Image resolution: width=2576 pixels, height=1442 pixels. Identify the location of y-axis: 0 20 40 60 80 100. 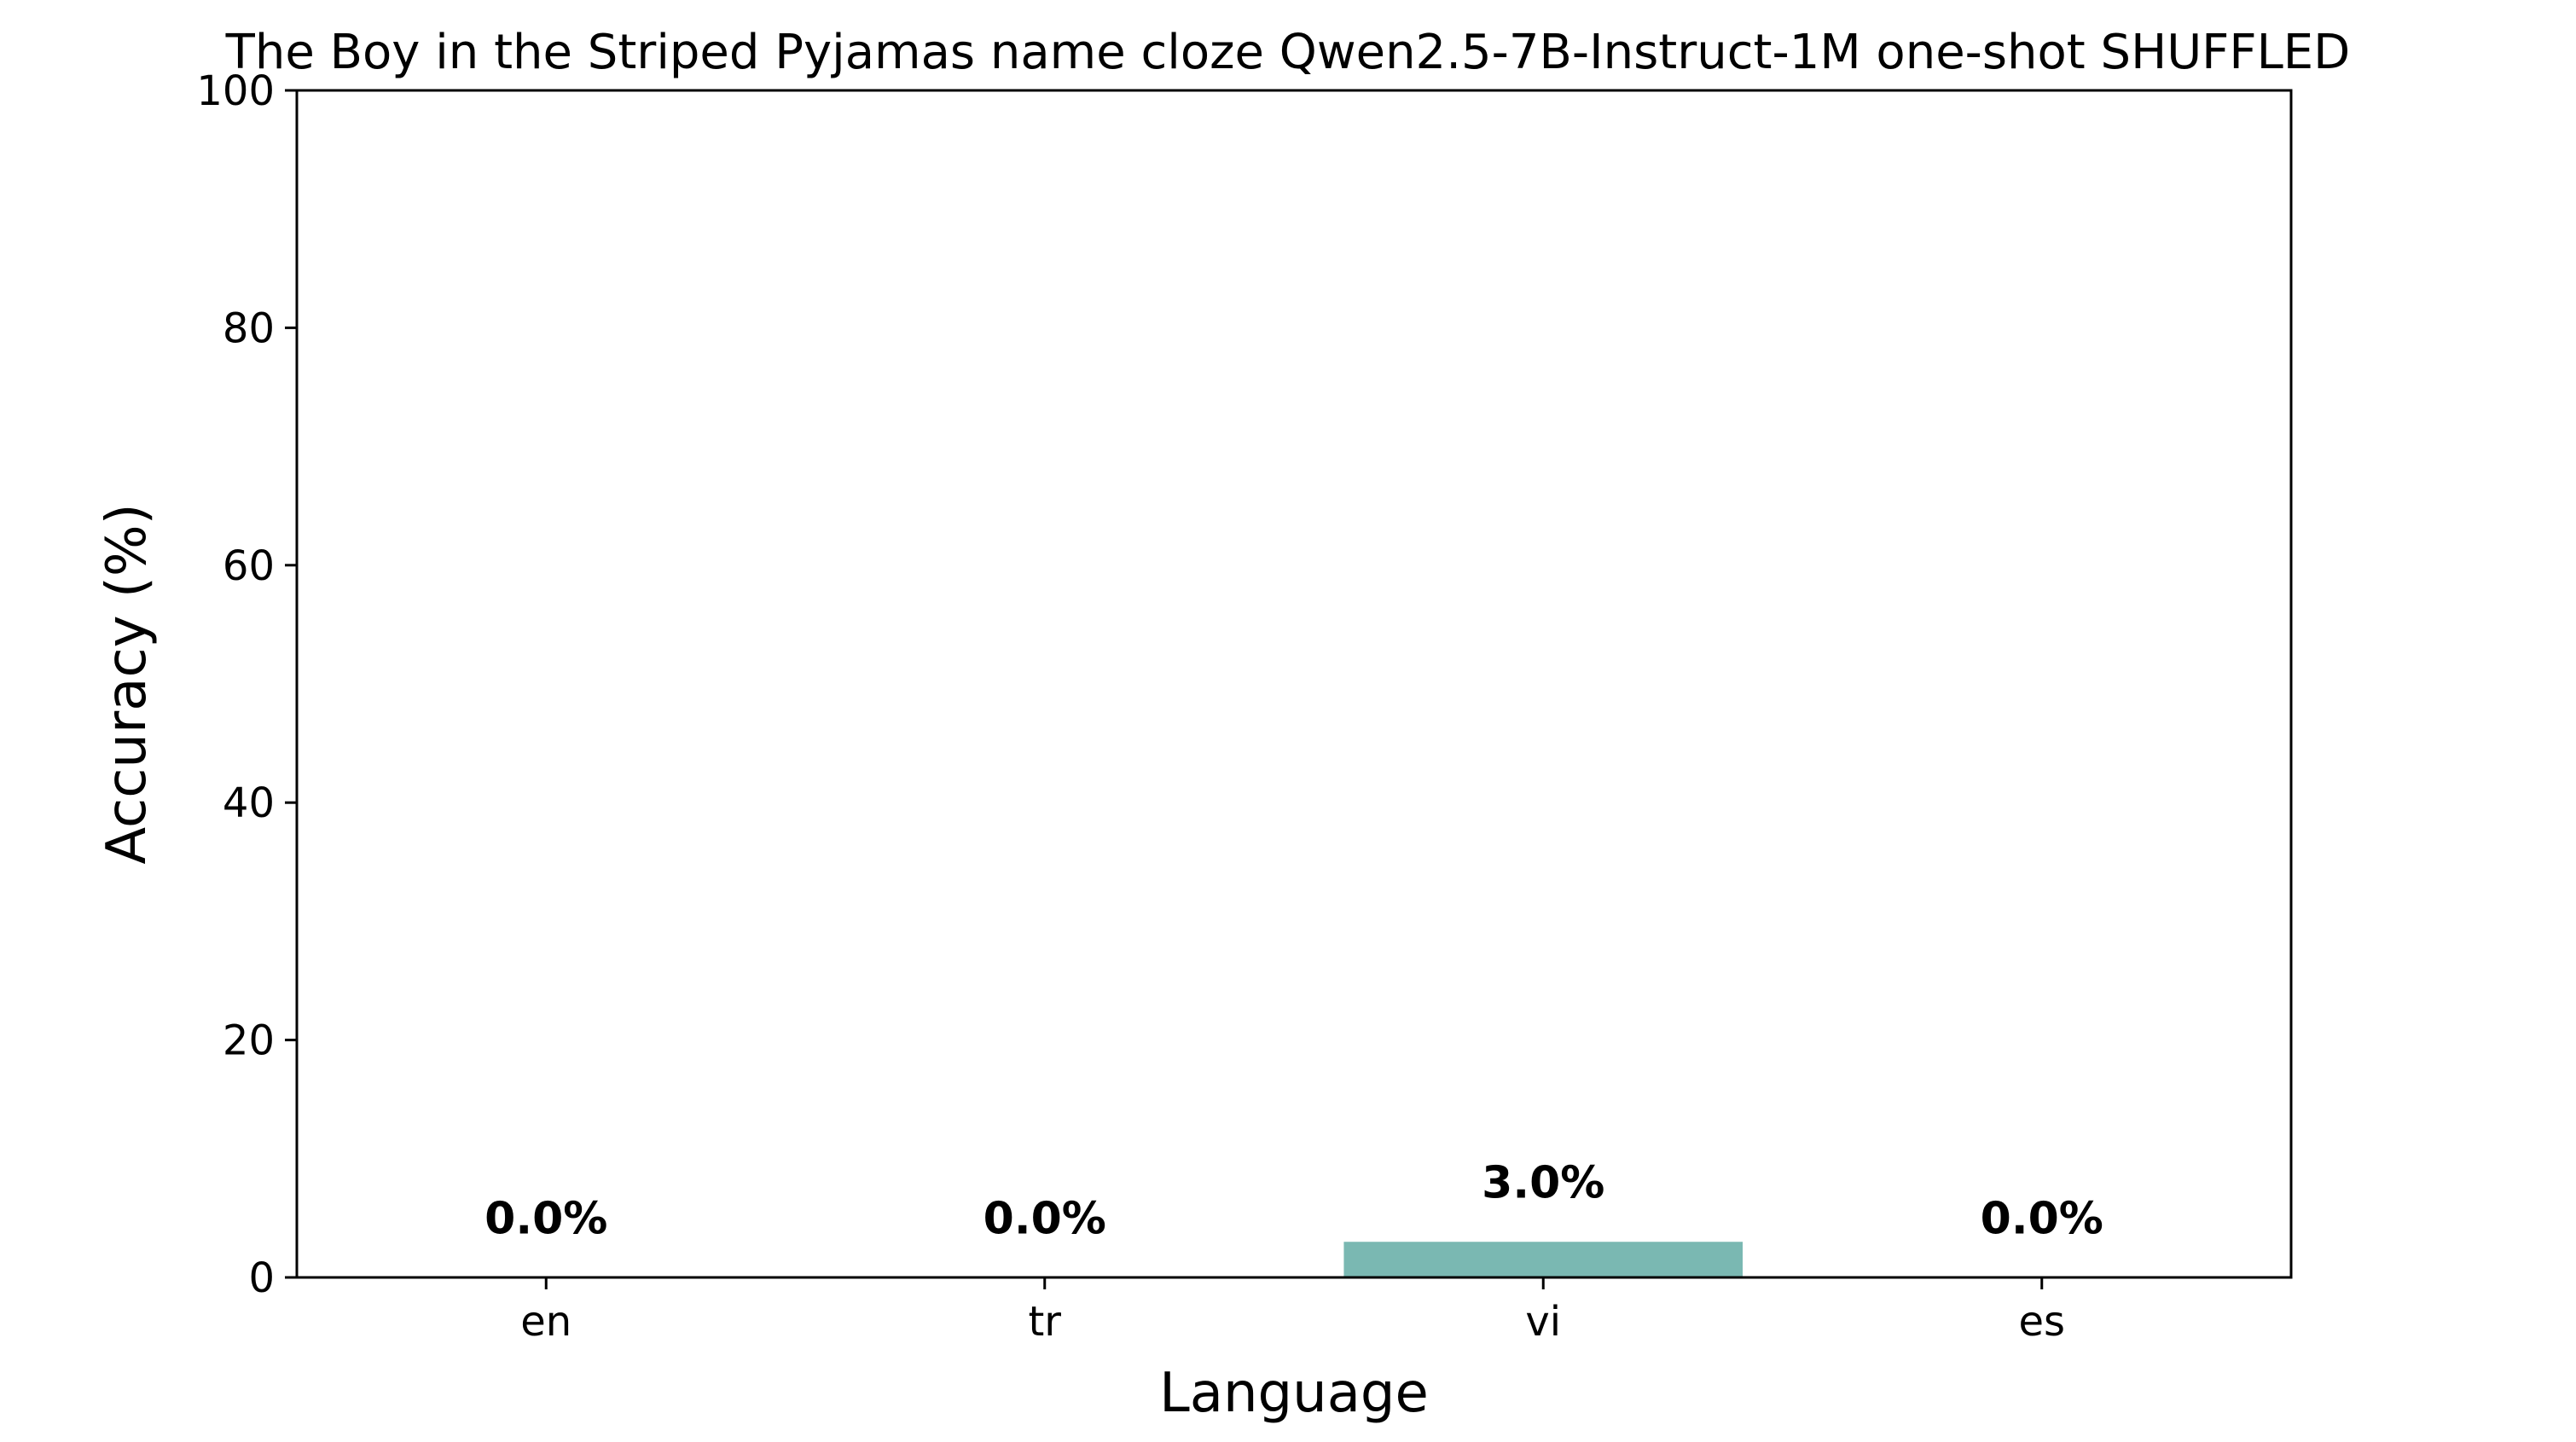
(246, 684).